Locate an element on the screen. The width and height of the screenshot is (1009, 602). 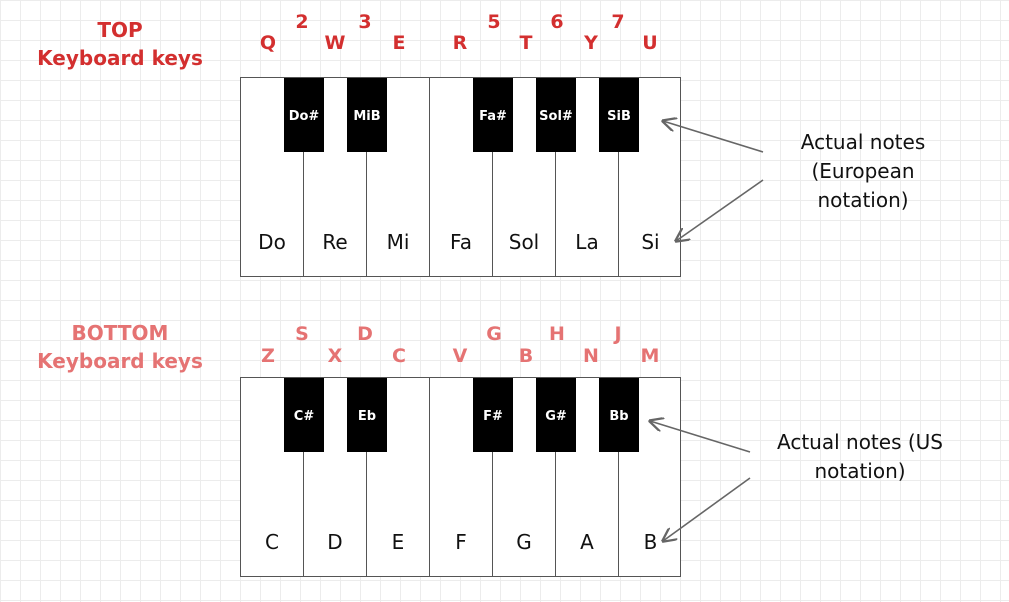
black-key: Eb is located at coordinates (367, 415).